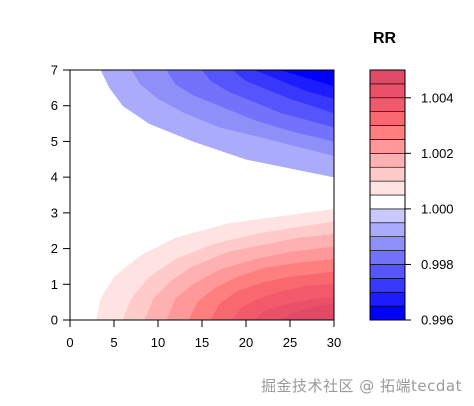 This screenshot has height=406, width=474. I want to click on legend-band-0.999, so click(387, 229).